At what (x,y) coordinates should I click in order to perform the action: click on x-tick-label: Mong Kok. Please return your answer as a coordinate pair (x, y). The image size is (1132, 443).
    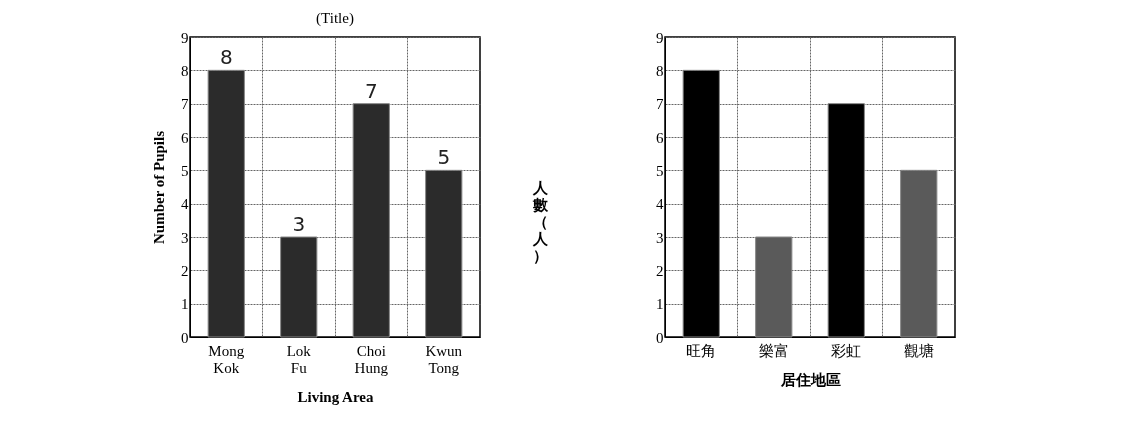
    Looking at the image, I should click on (226, 359).